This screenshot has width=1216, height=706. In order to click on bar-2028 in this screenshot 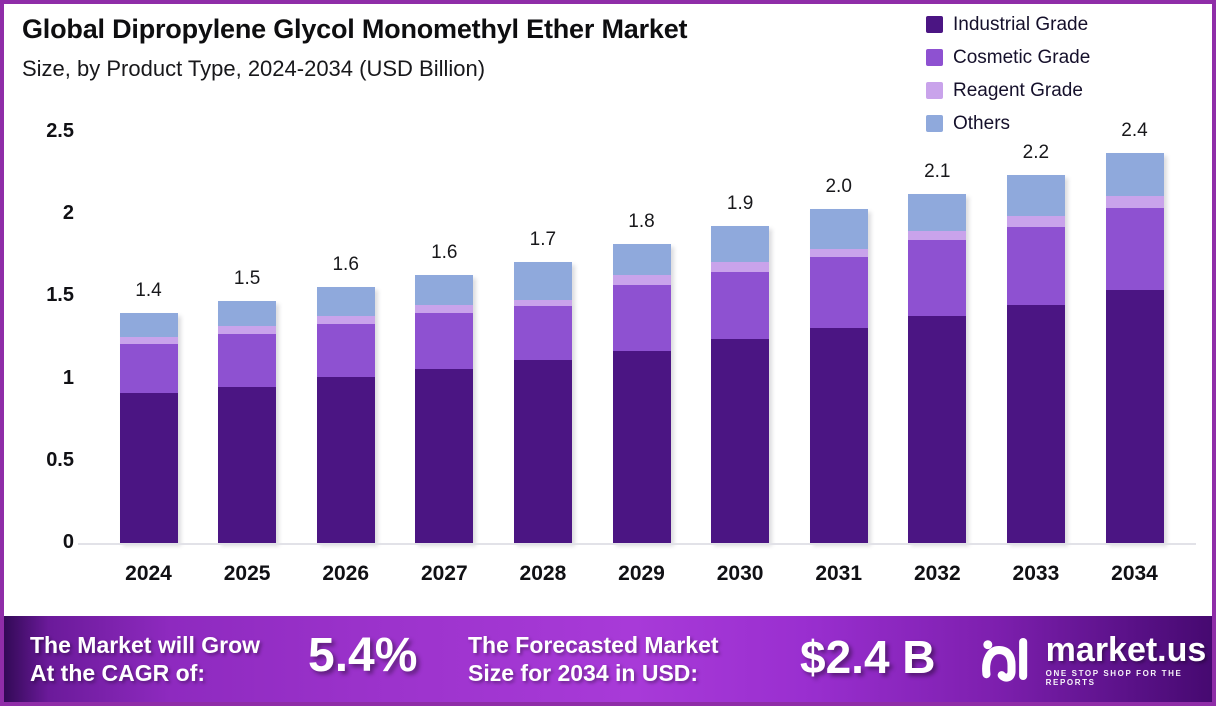, I will do `click(542, 402)`.